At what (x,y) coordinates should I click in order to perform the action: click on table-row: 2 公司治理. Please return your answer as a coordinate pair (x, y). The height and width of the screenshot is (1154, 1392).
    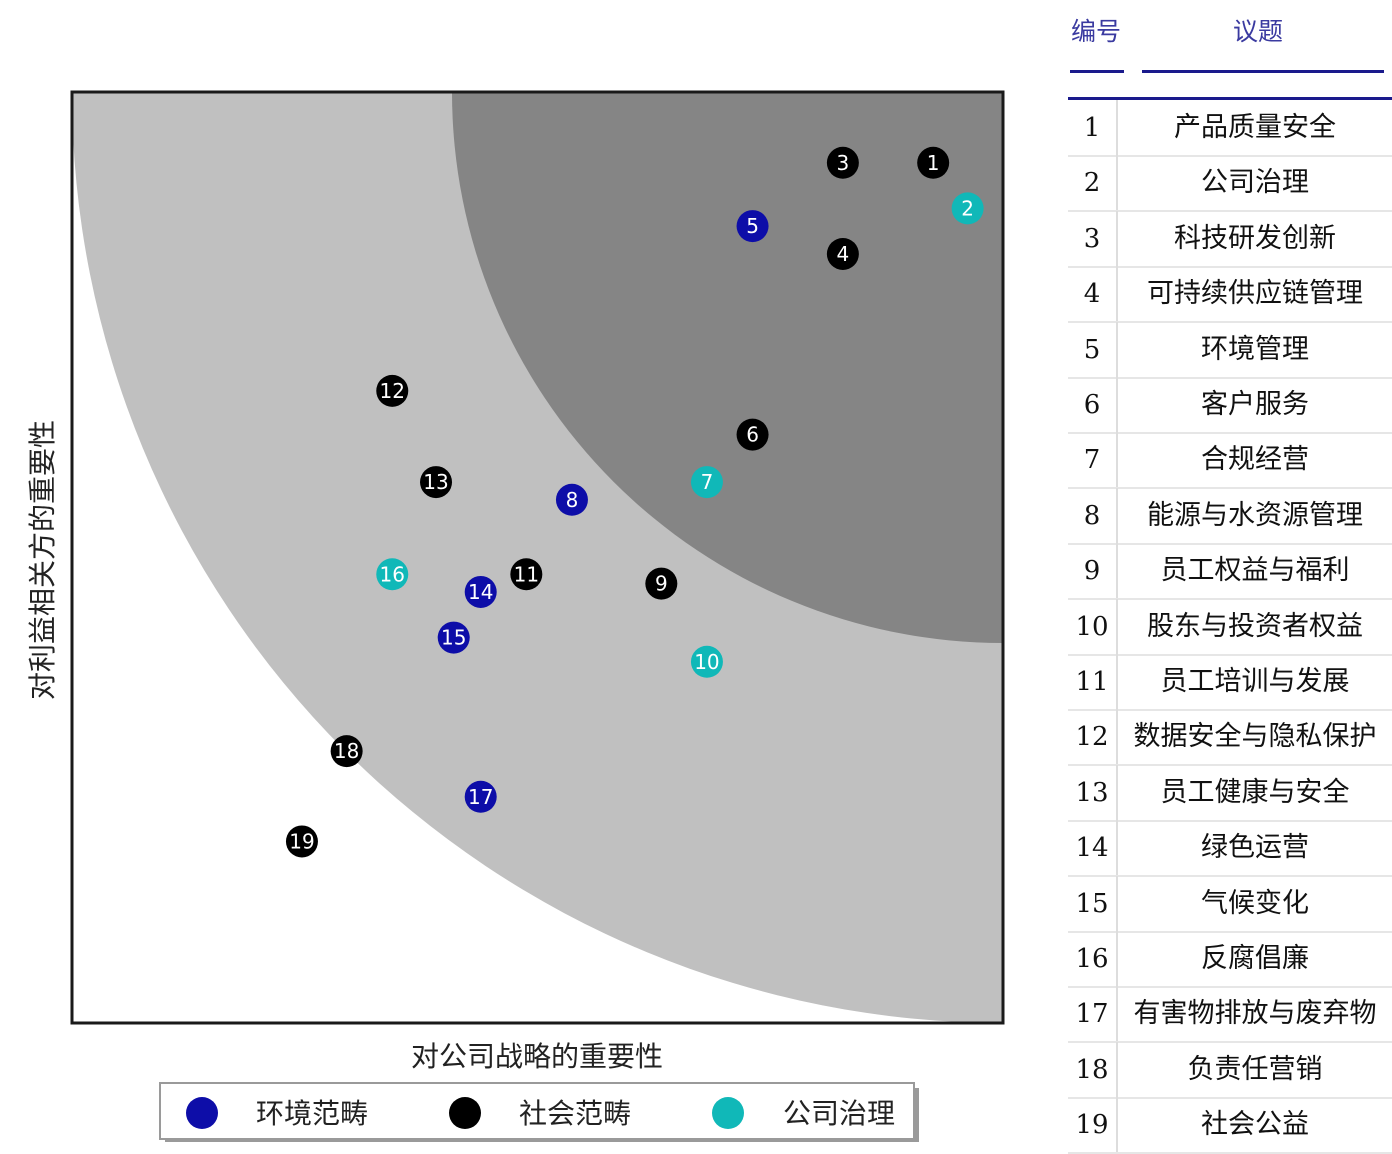
    Looking at the image, I should click on (1230, 184).